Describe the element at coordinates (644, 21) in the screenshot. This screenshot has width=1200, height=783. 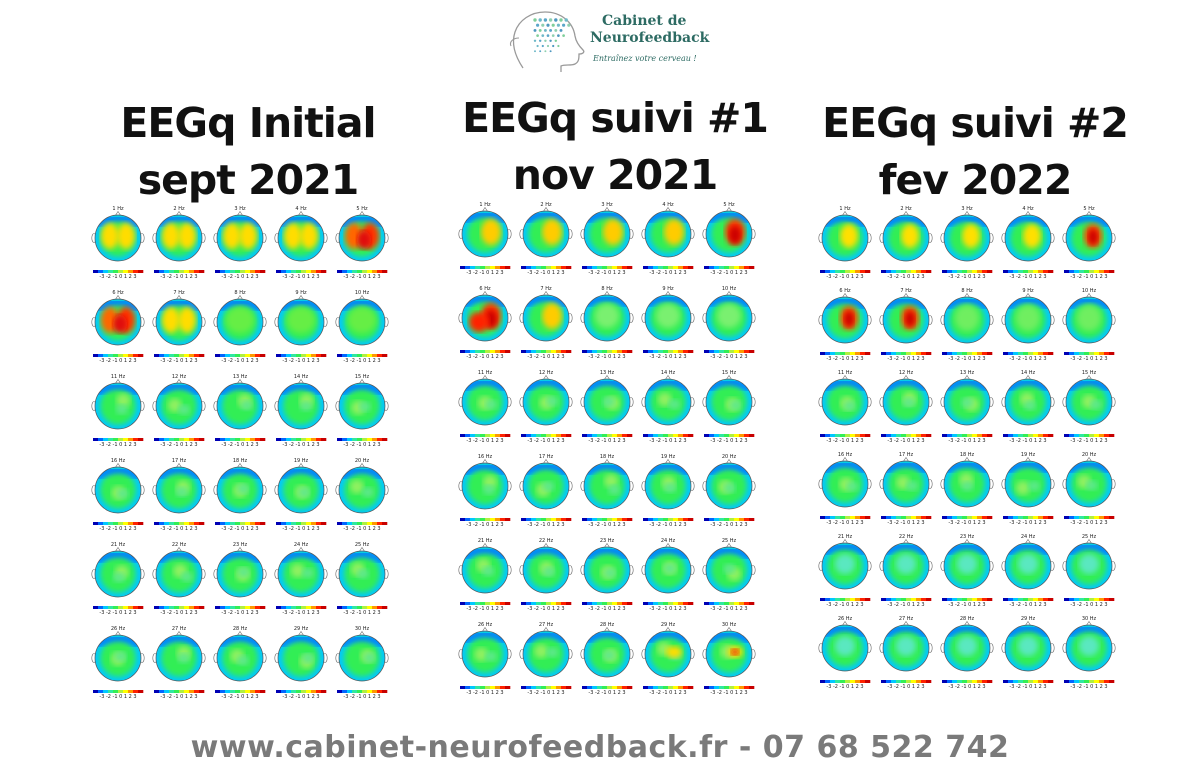
I see `brand-name-line-1: Cabinet de` at that location.